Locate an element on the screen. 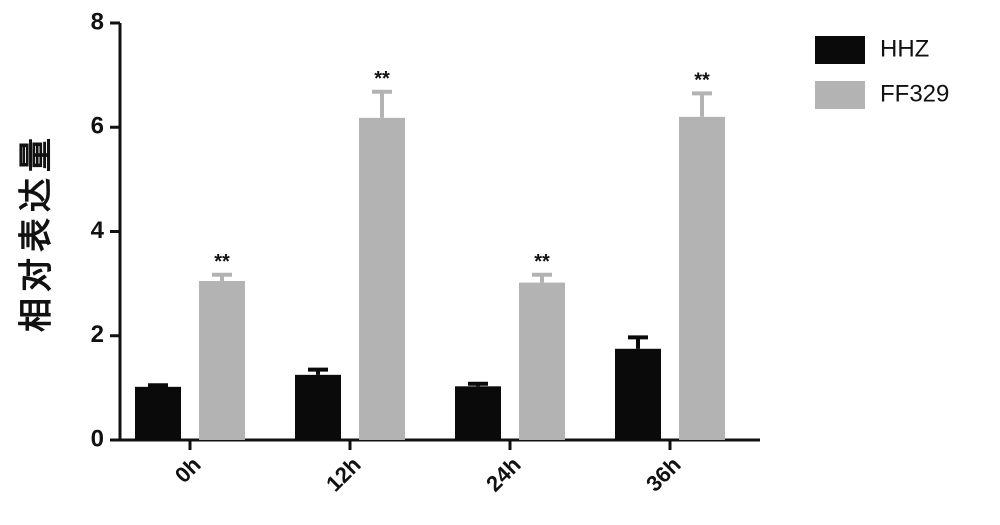  y-tick-label: 4 is located at coordinates (98, 230).